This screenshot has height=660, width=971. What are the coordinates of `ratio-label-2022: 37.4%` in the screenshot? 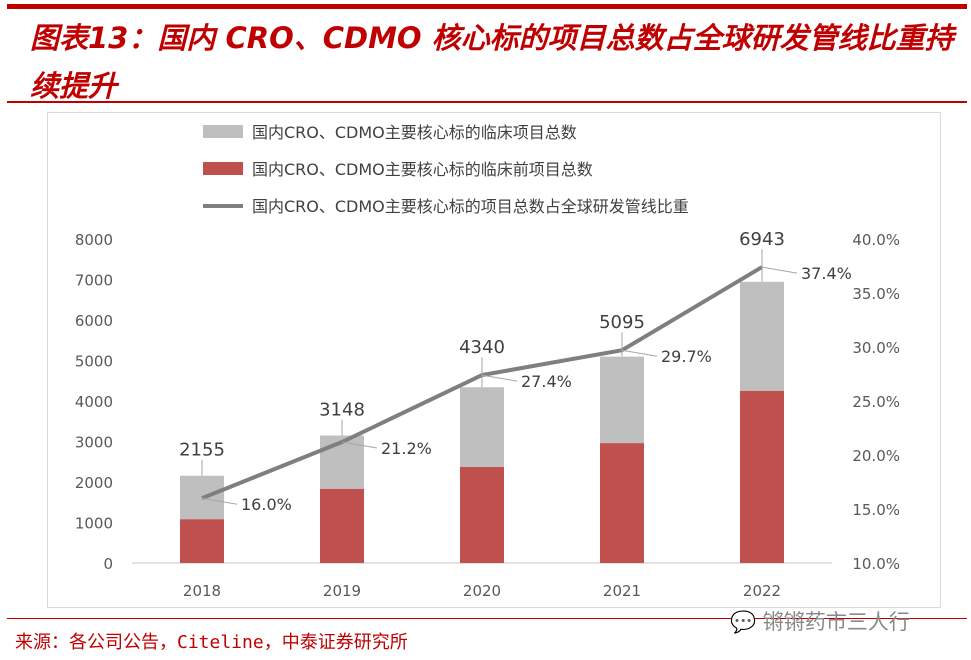 It's located at (826, 273).